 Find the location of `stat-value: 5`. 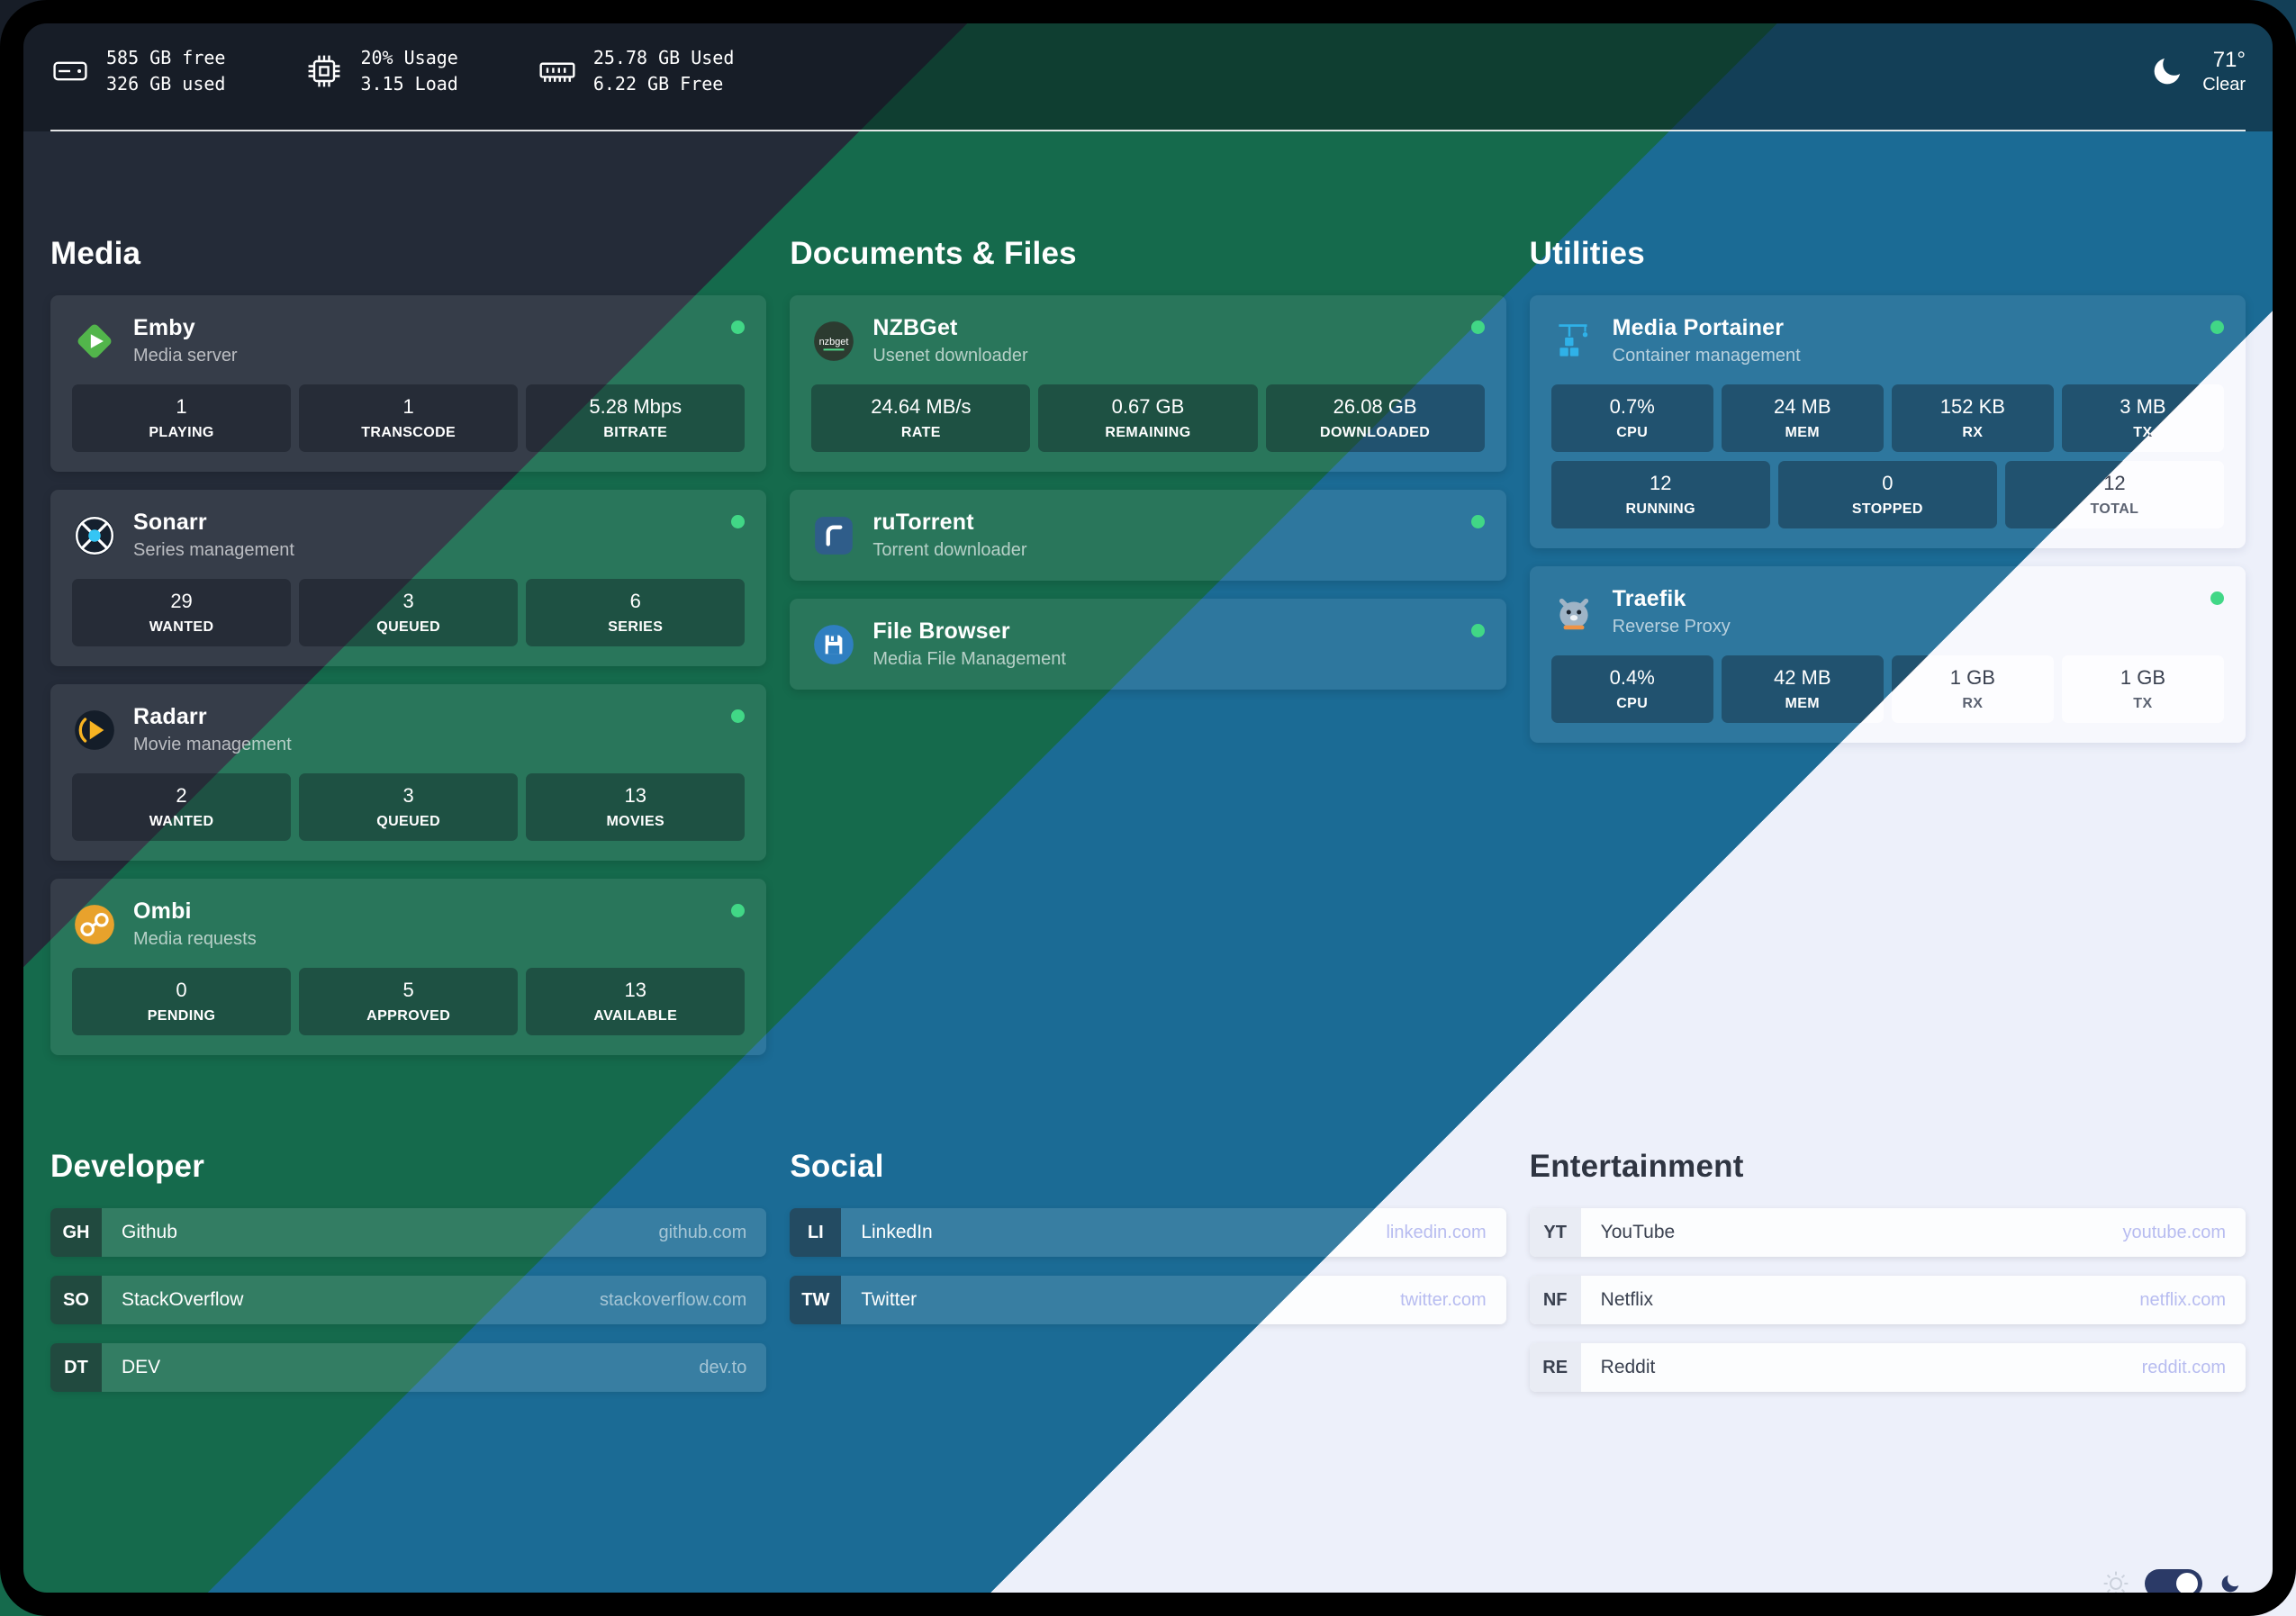

stat-value: 5 is located at coordinates (408, 990).